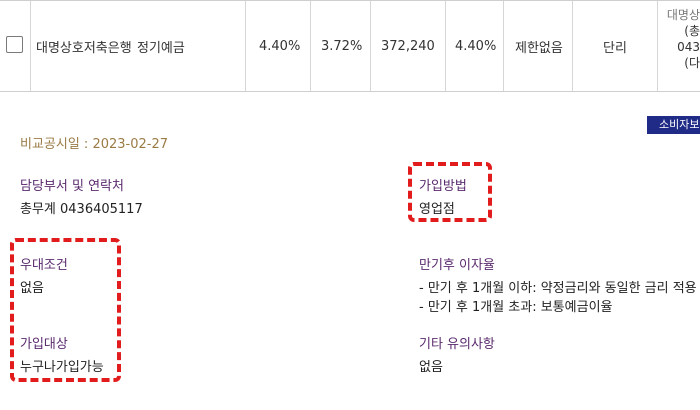  Describe the element at coordinates (65, 310) in the screenshot. I see `highlight-box-preferential-eligibility` at that location.